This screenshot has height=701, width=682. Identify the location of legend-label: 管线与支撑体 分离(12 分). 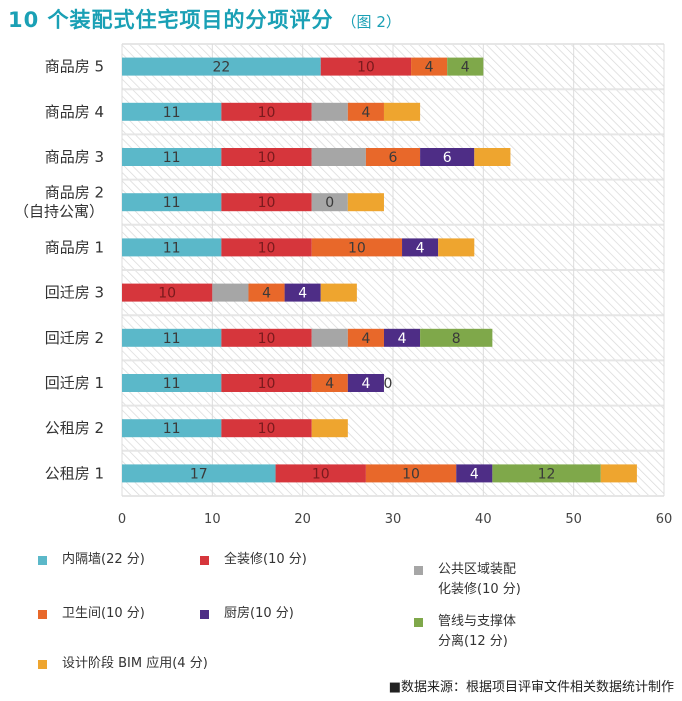
(477, 631).